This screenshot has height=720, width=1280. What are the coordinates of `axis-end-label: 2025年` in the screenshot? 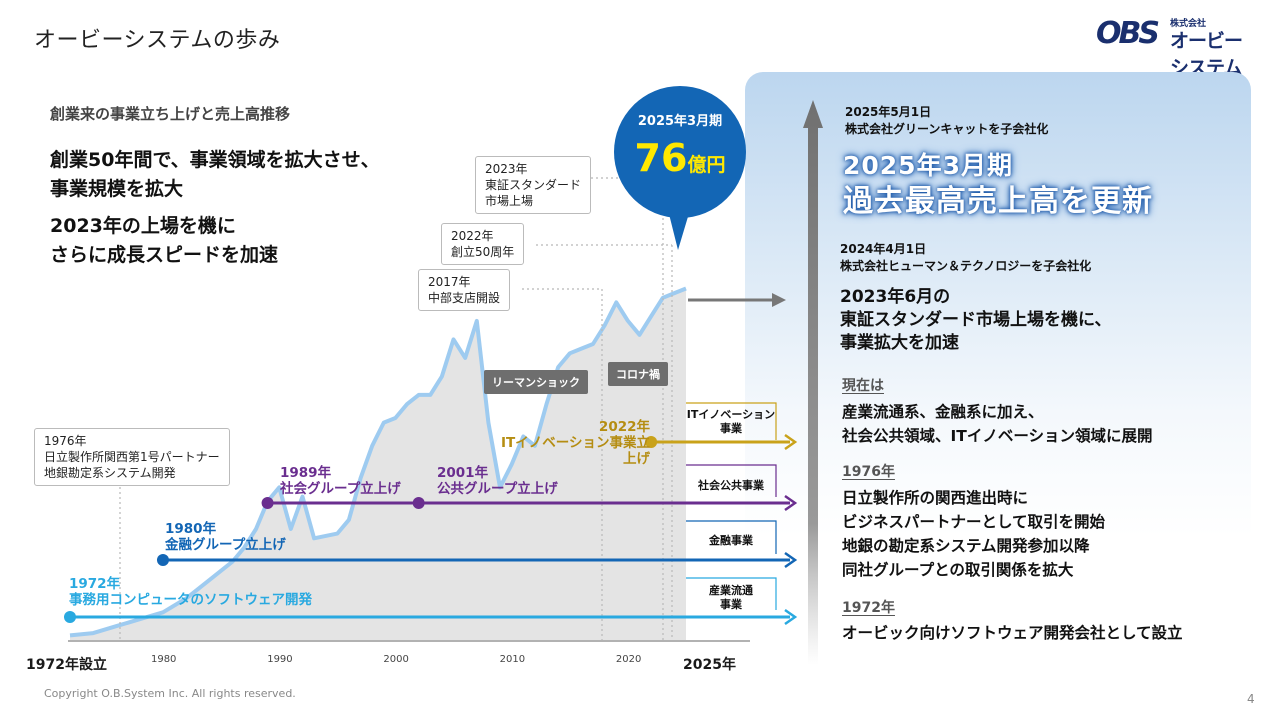 It's located at (709, 665).